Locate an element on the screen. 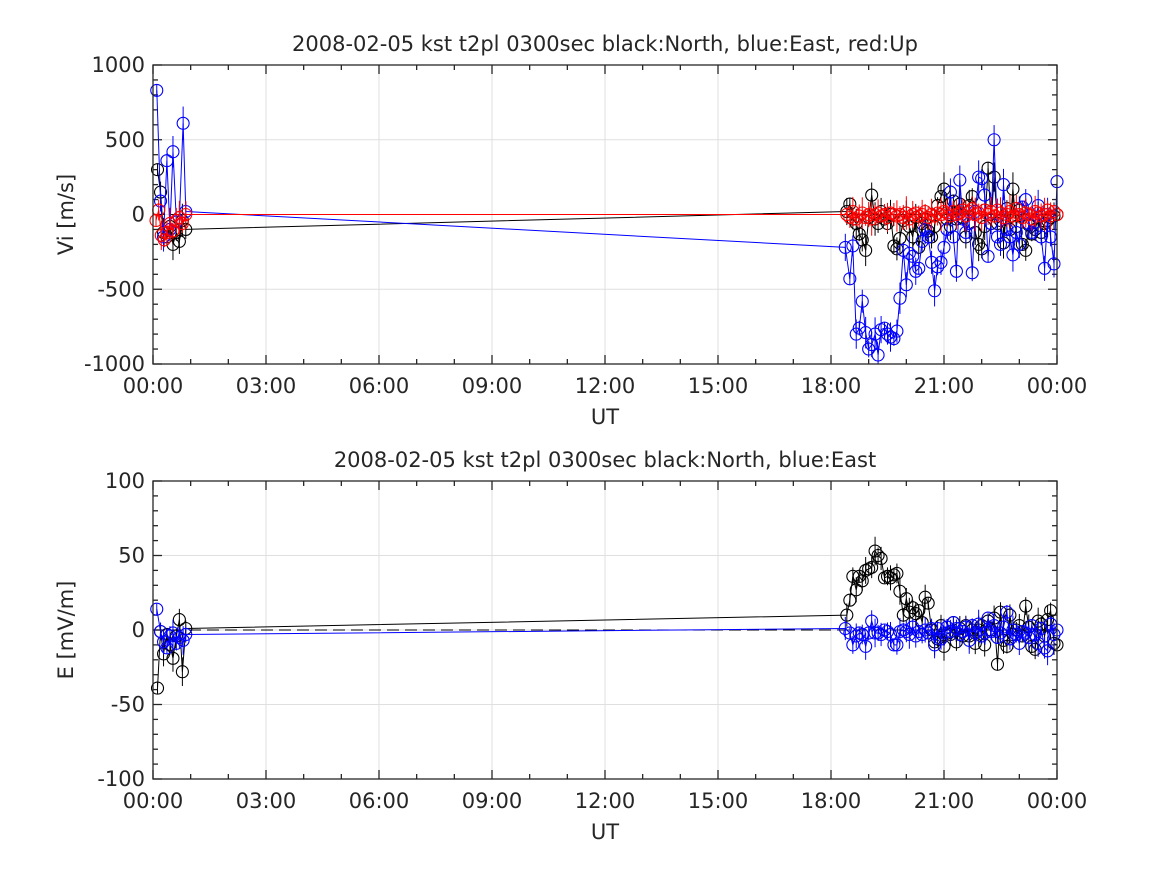  y-tick-label: 100 is located at coordinates (125, 481).